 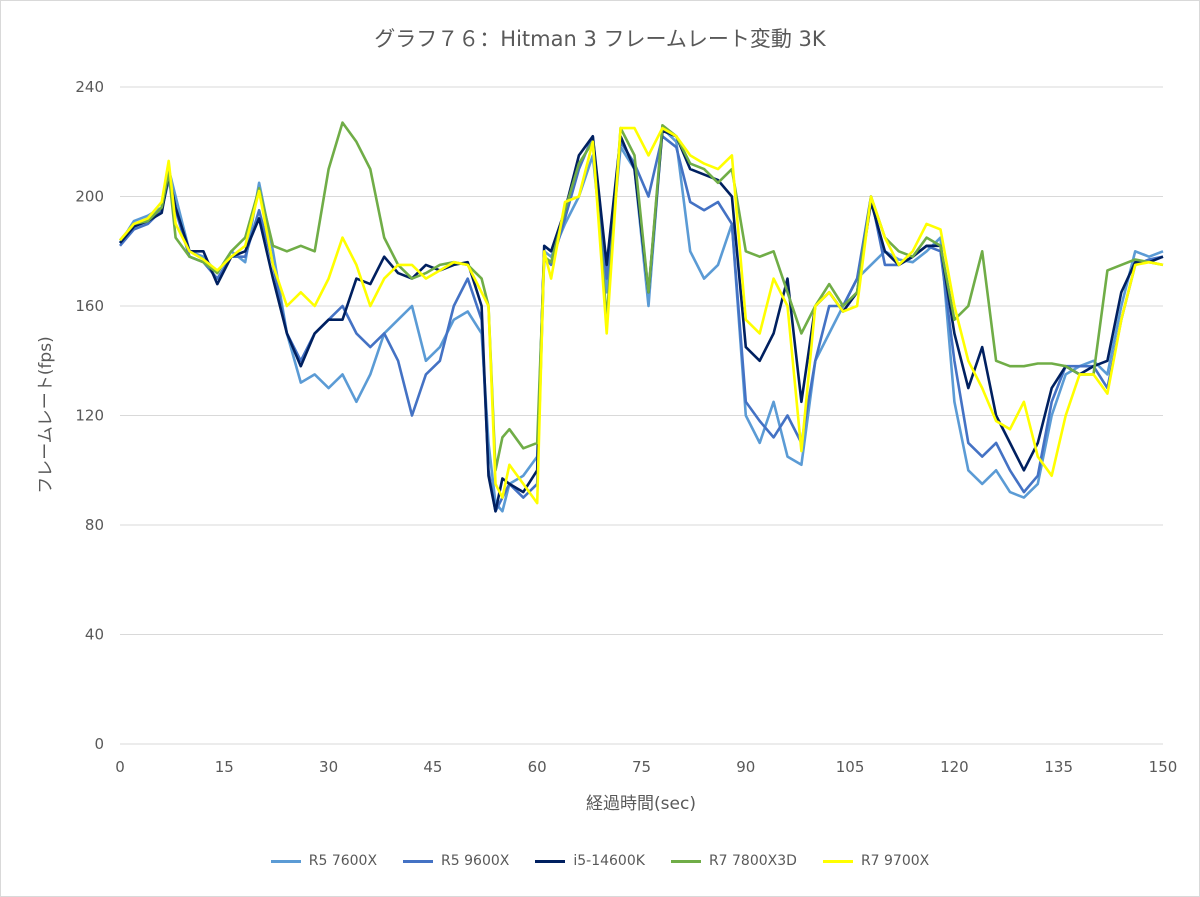 I want to click on y-tick-label: 240, so click(x=89, y=87).